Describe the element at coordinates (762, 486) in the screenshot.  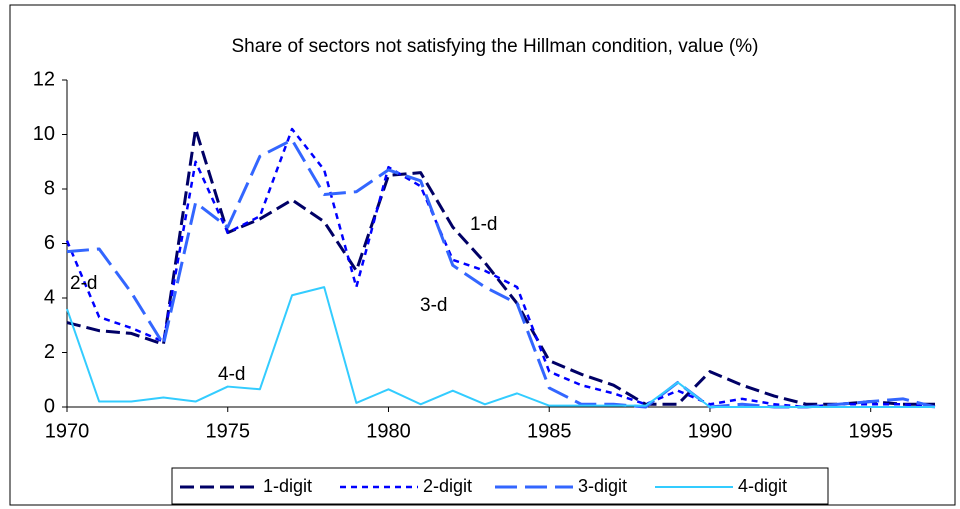
I see `legend-label: 4-digit` at that location.